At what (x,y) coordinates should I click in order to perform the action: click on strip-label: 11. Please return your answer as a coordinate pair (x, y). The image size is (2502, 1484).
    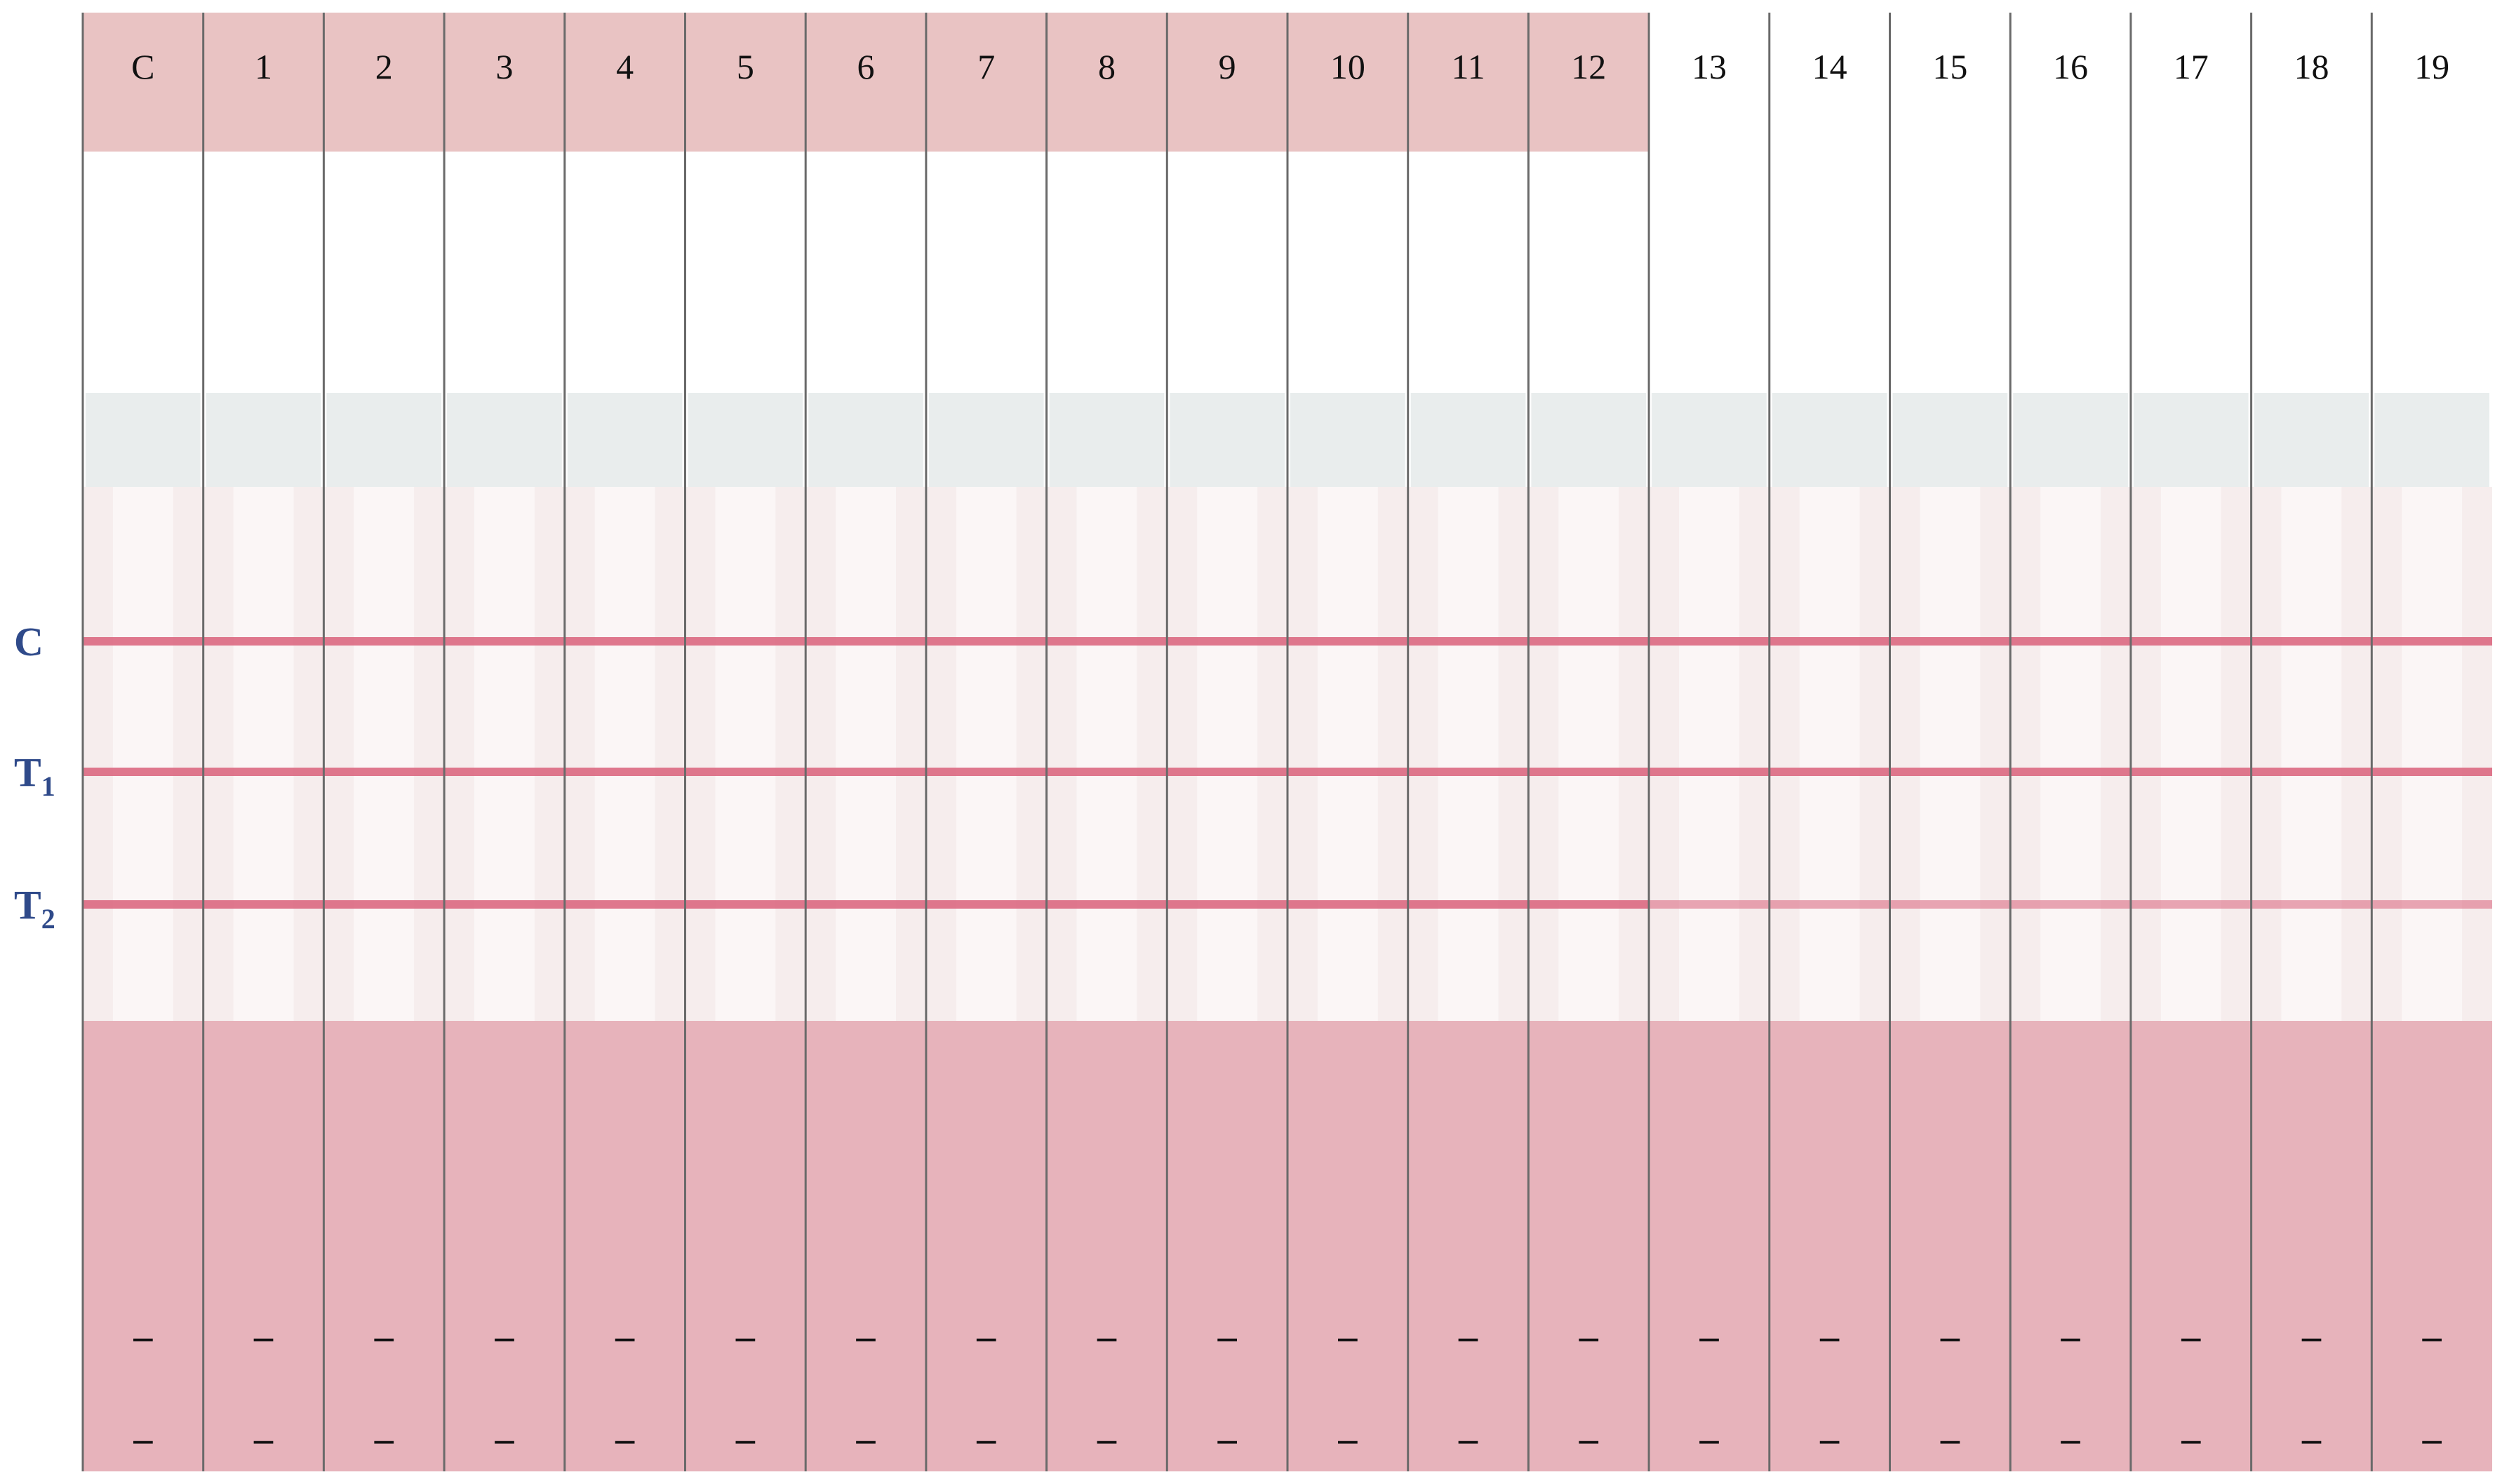
    Looking at the image, I should click on (1468, 67).